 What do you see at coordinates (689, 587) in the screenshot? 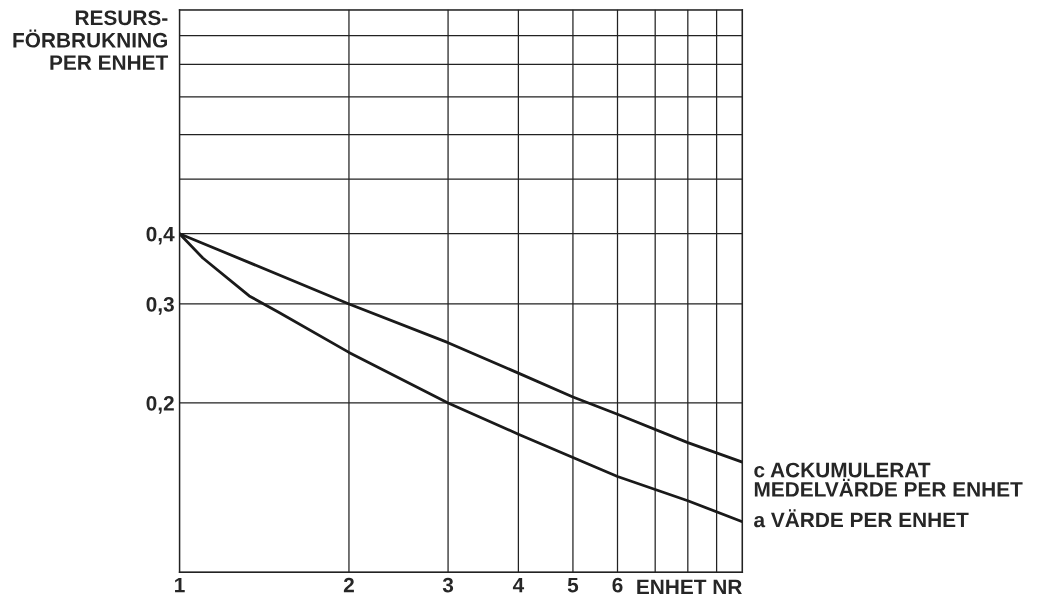
I see `x-axis-title: ENHET NR` at bounding box center [689, 587].